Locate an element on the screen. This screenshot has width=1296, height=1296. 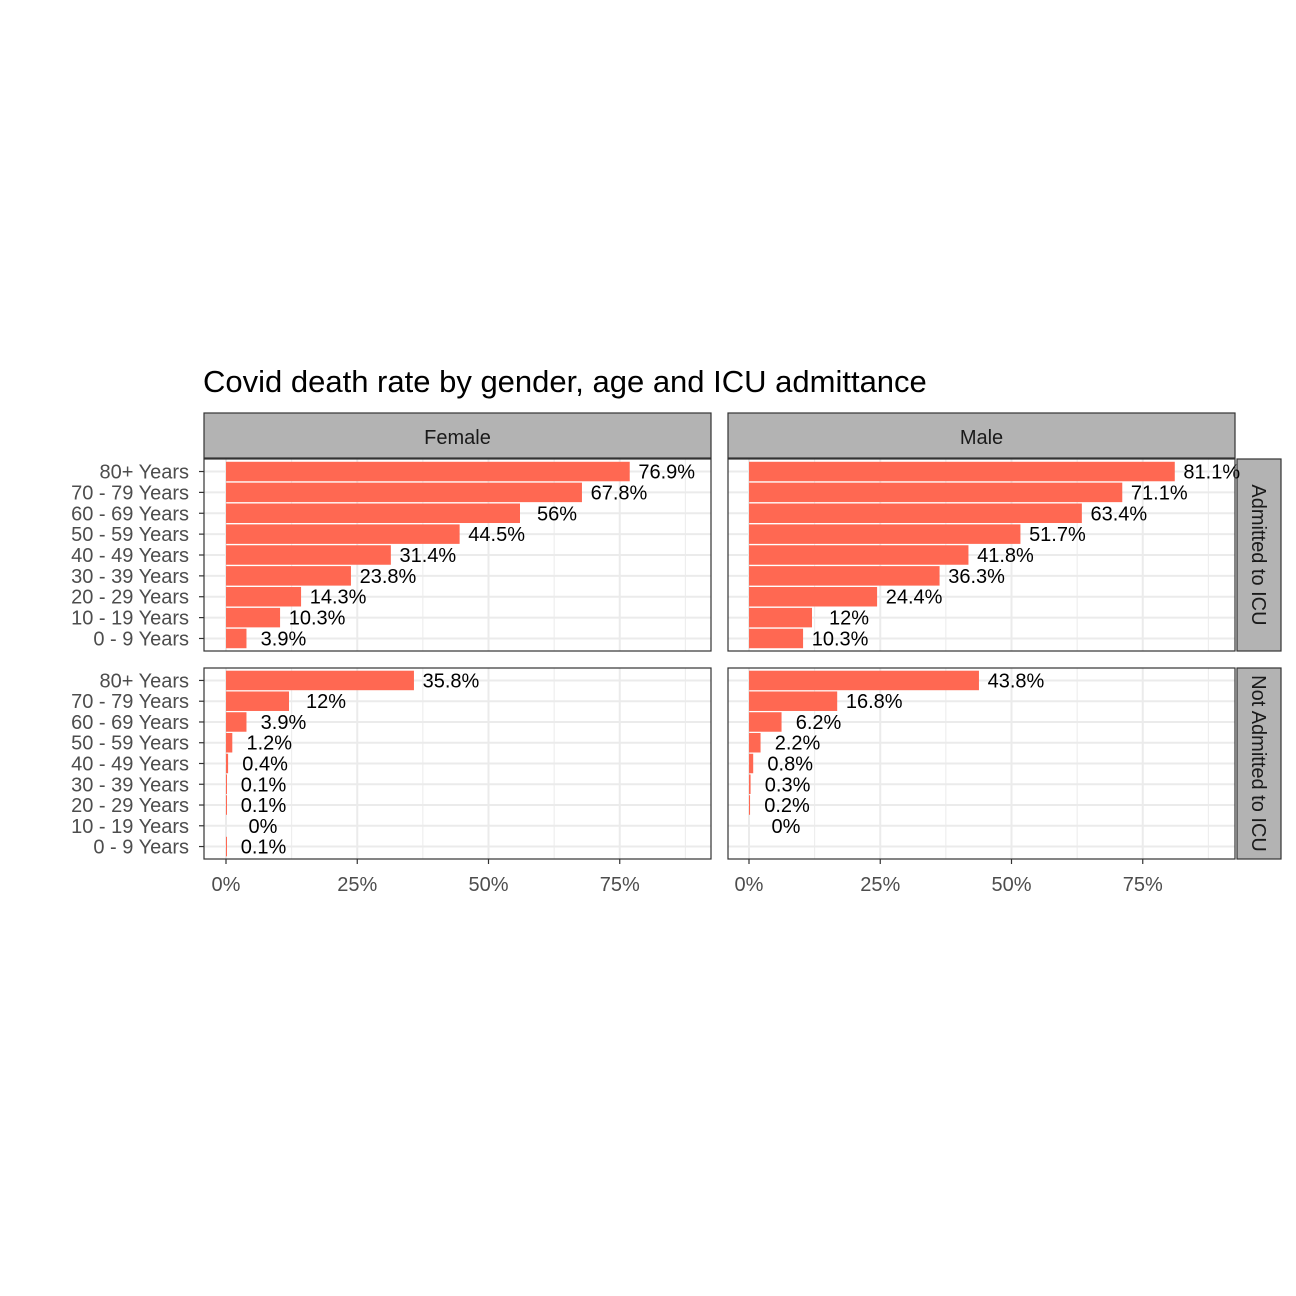
facet-label-not-admitted-to-icu: Not Admitted to ICU is located at coordinates (1258, 763).